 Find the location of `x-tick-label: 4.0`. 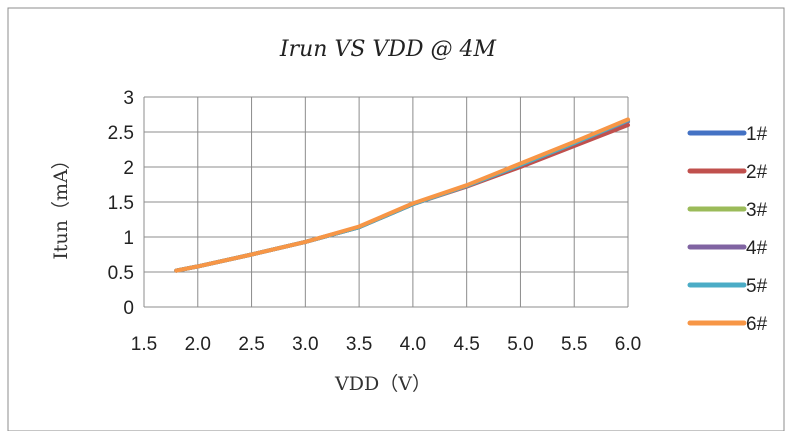

x-tick-label: 4.0 is located at coordinates (413, 344).